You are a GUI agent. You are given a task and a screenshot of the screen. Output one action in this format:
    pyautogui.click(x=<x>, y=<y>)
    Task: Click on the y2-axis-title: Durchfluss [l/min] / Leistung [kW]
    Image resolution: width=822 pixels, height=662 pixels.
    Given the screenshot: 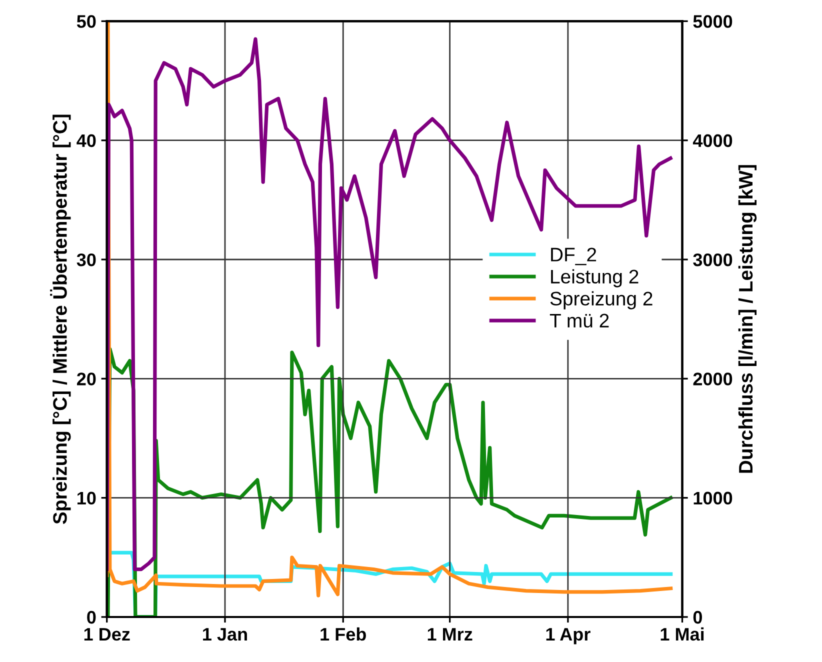 What is the action you would take?
    pyautogui.click(x=747, y=319)
    